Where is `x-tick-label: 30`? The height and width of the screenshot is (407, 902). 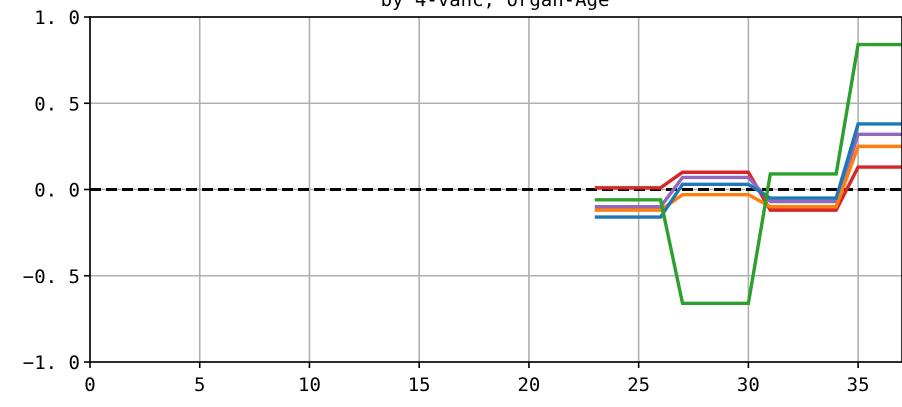 x-tick-label: 30 is located at coordinates (748, 385).